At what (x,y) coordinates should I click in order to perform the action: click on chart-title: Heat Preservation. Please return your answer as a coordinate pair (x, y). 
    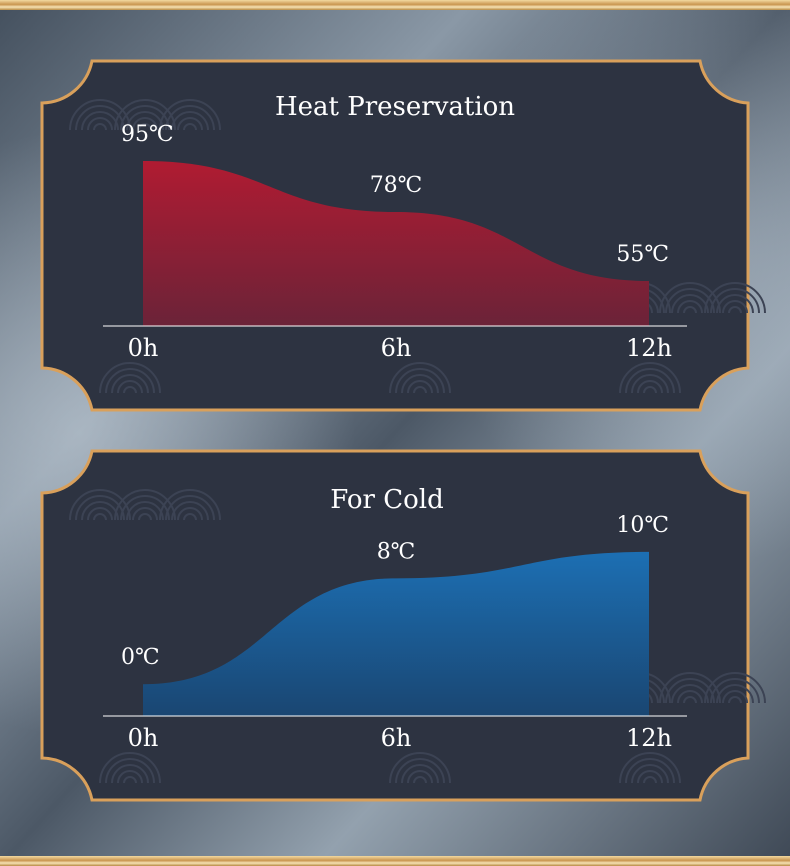
    Looking at the image, I should click on (395, 107).